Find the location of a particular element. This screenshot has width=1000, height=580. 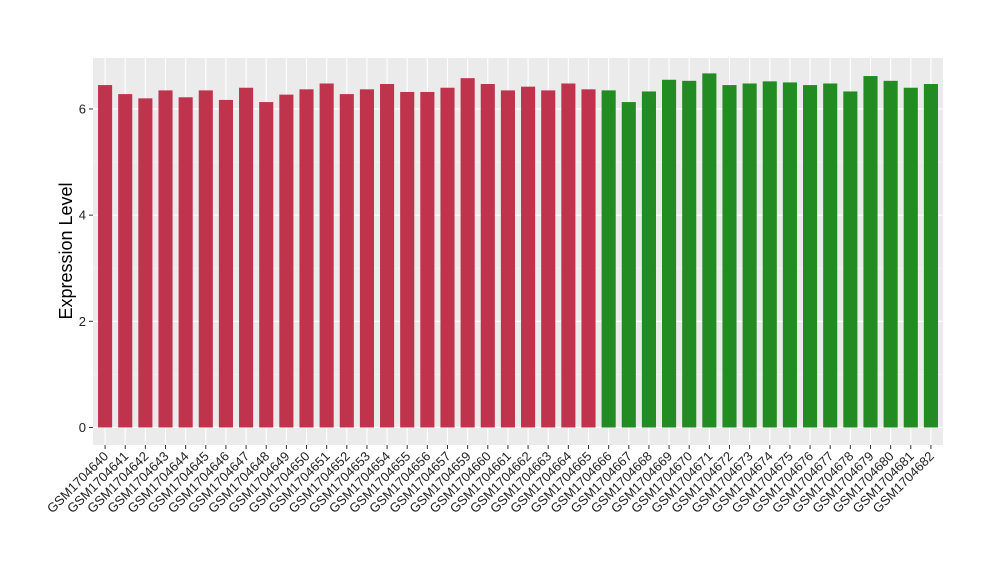

y-tick-label: 0 is located at coordinates (82, 427).